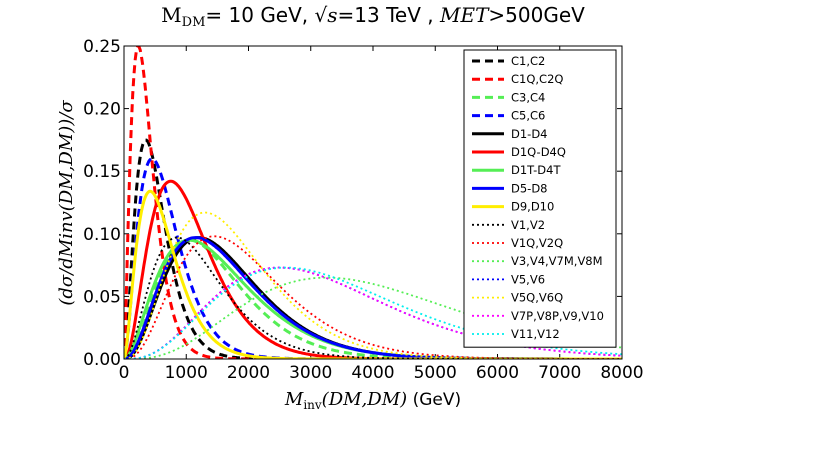 The height and width of the screenshot is (453, 830). I want to click on legend-label: V5,V6, so click(528, 279).